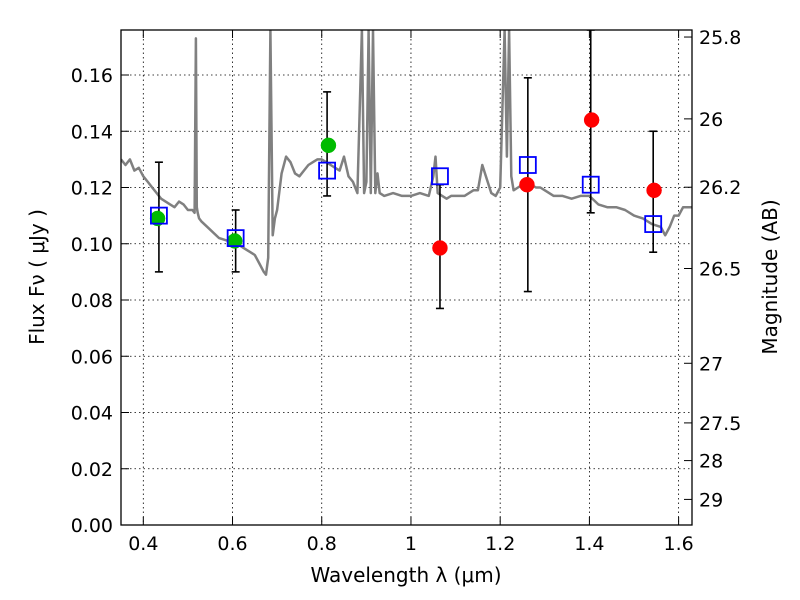 Image resolution: width=800 pixels, height=600 pixels. I want to click on right-axis-tick-label: 27, so click(711, 364).